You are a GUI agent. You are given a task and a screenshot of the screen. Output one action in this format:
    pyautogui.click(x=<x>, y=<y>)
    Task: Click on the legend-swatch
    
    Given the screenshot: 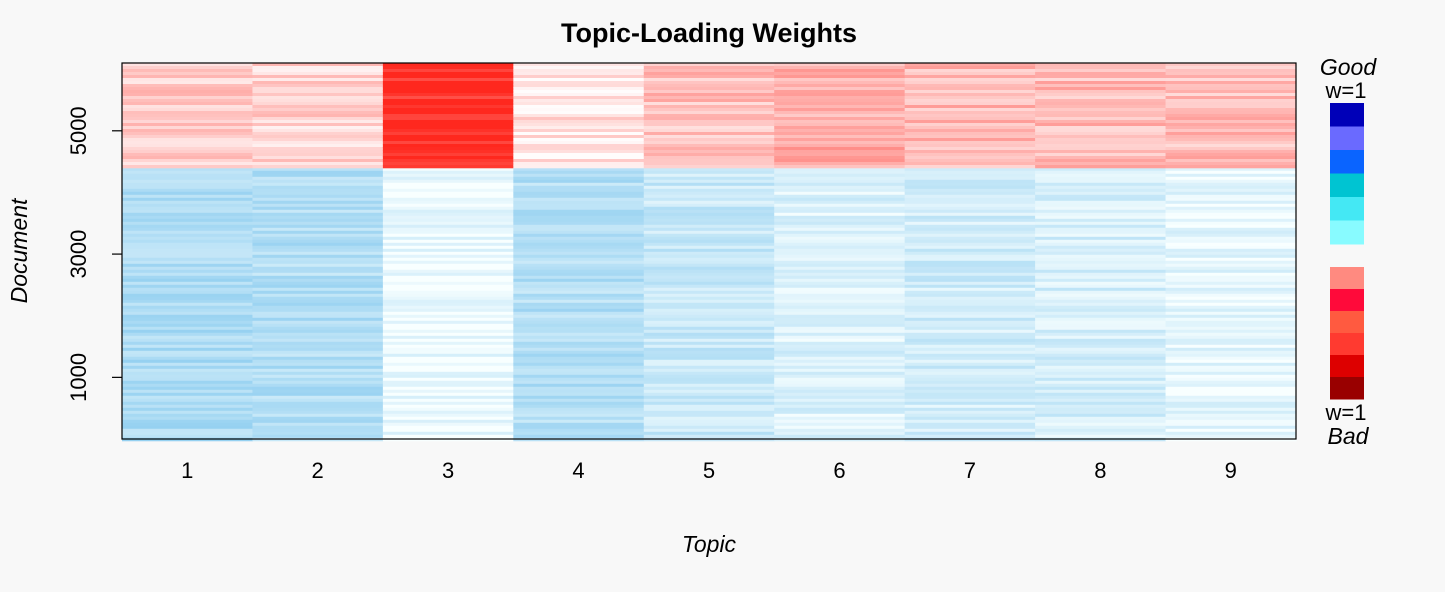 What is the action you would take?
    pyautogui.click(x=1347, y=344)
    